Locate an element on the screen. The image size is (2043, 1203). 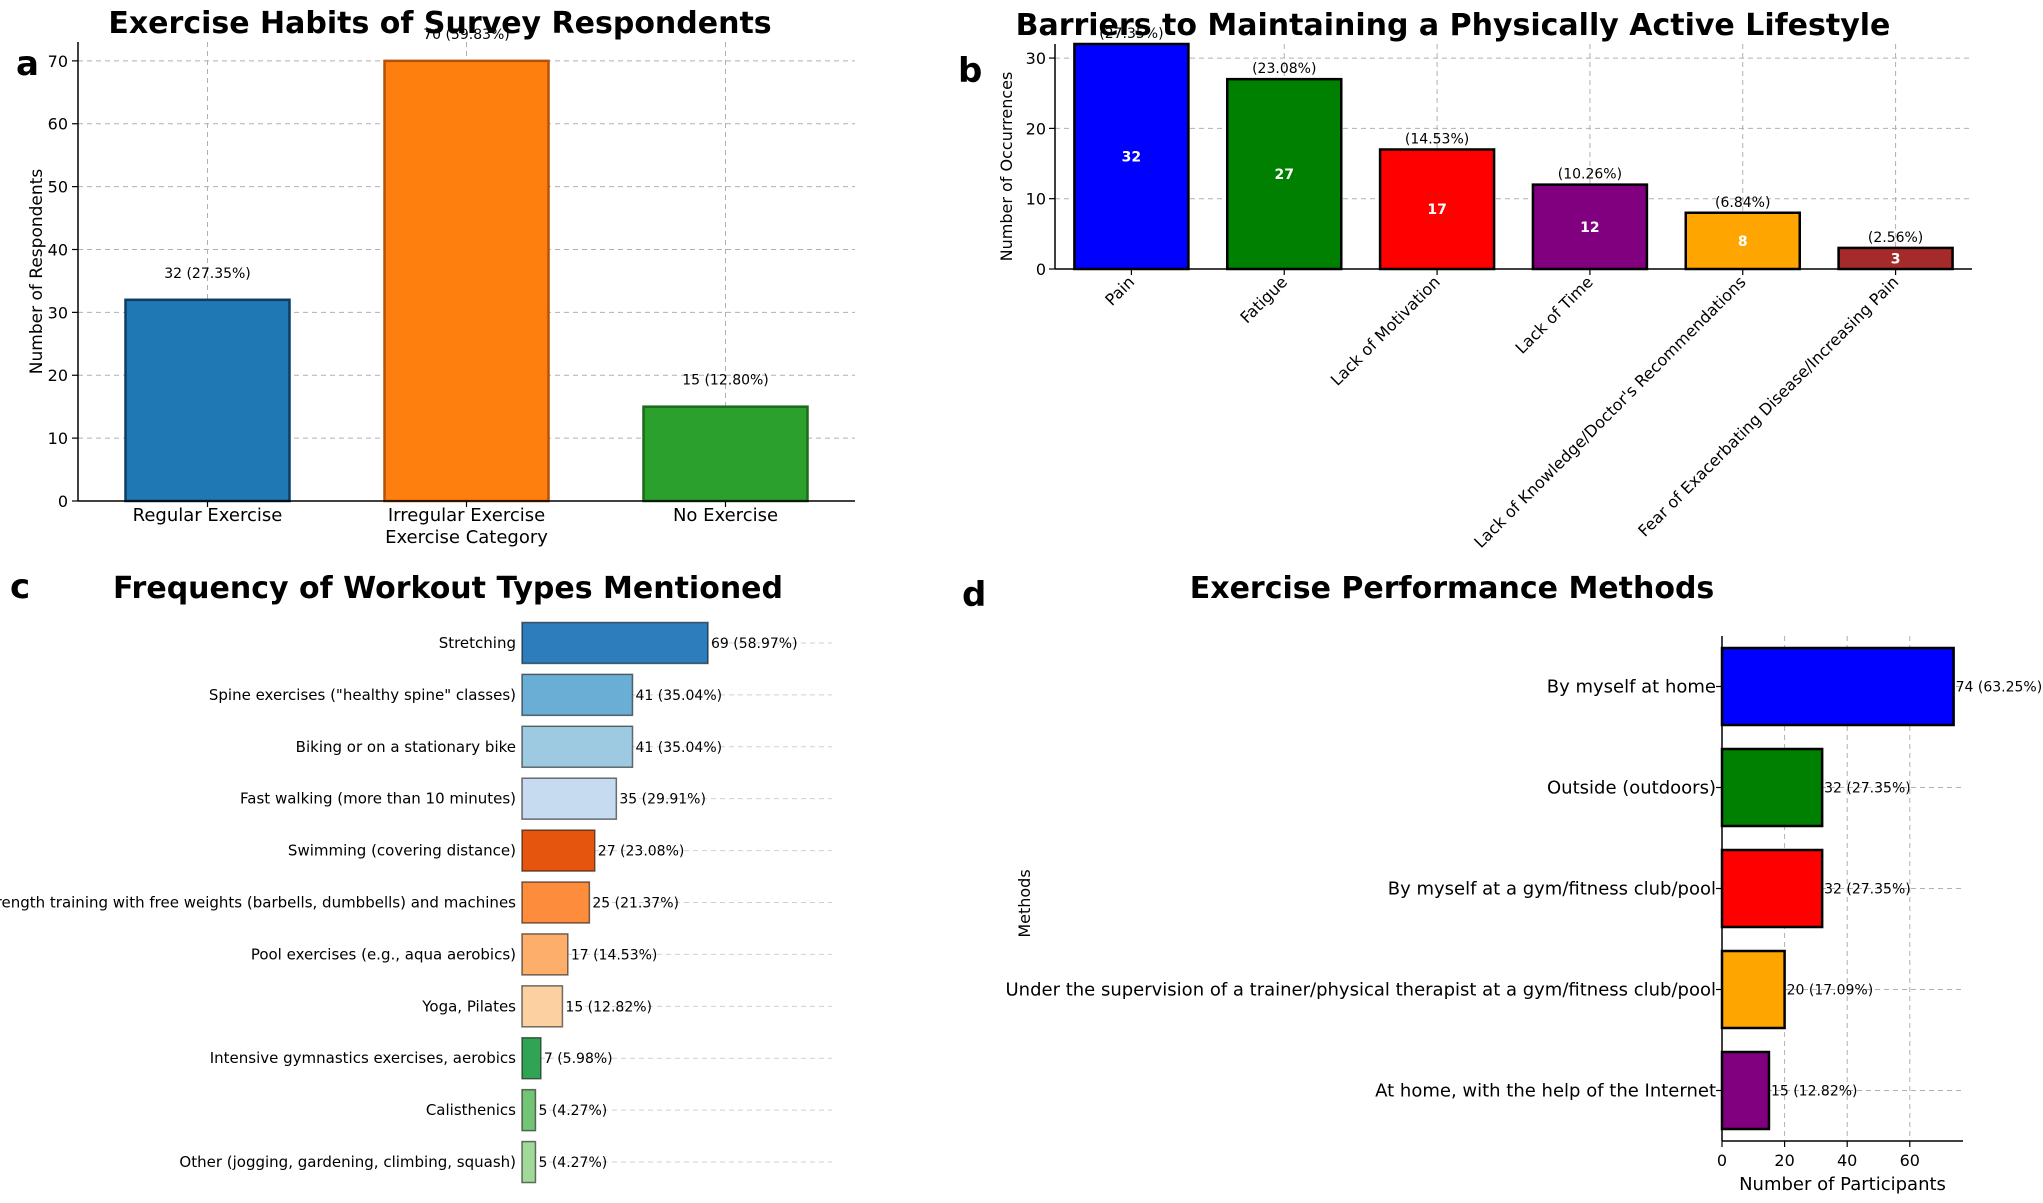
category-label: Stretching is located at coordinates (477, 643).